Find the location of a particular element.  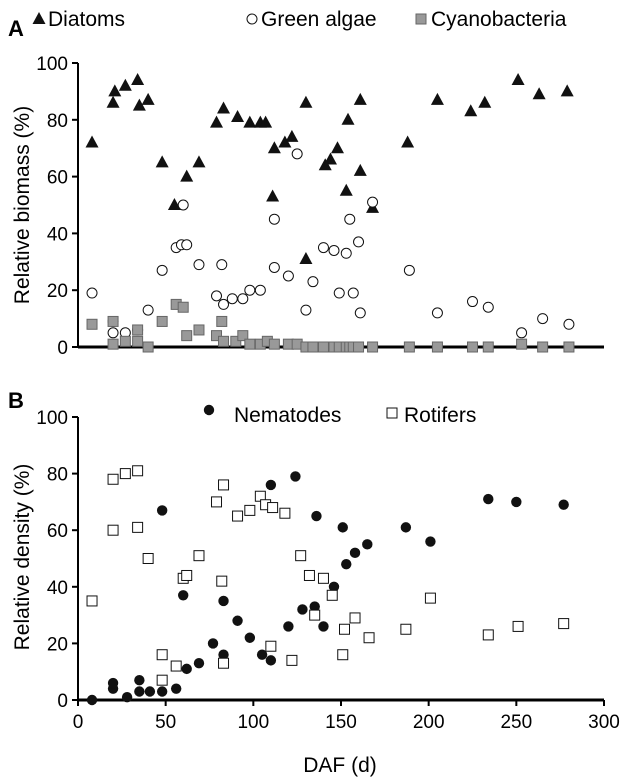

panel-a-y-tick-label: 20 is located at coordinates (57, 291).